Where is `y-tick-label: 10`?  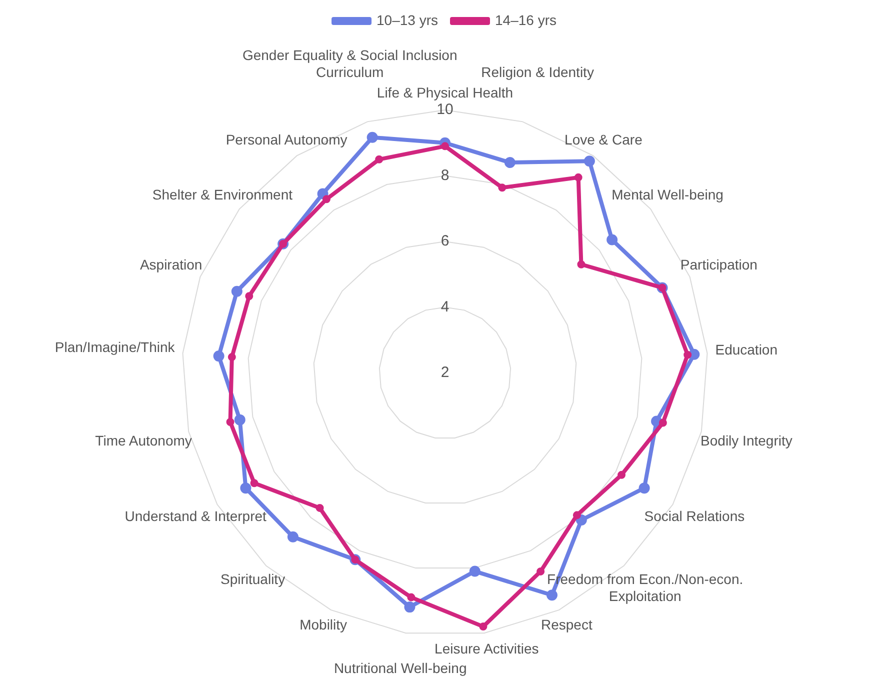
y-tick-label: 10 is located at coordinates (445, 109).